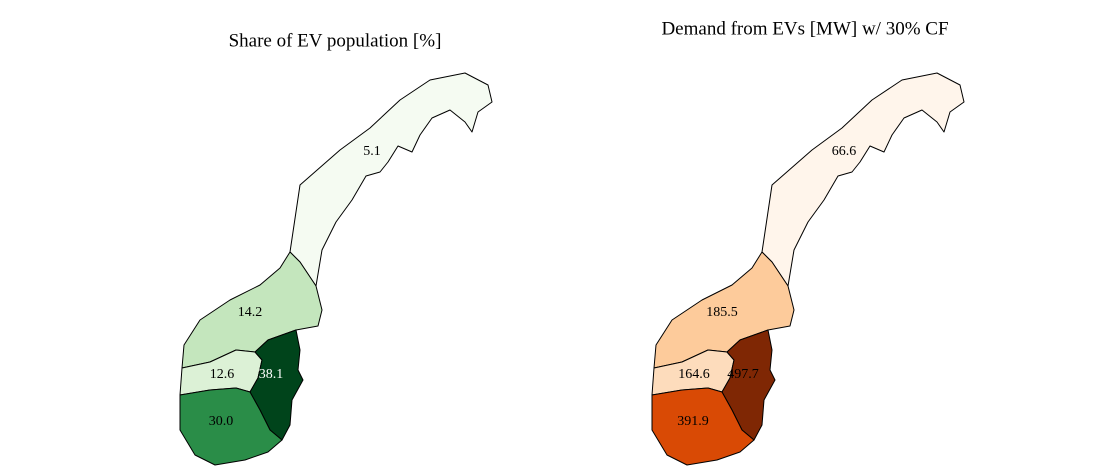 The width and height of the screenshot is (1100, 468). Describe the element at coordinates (722, 312) in the screenshot. I see `region-label: 185.5` at that location.